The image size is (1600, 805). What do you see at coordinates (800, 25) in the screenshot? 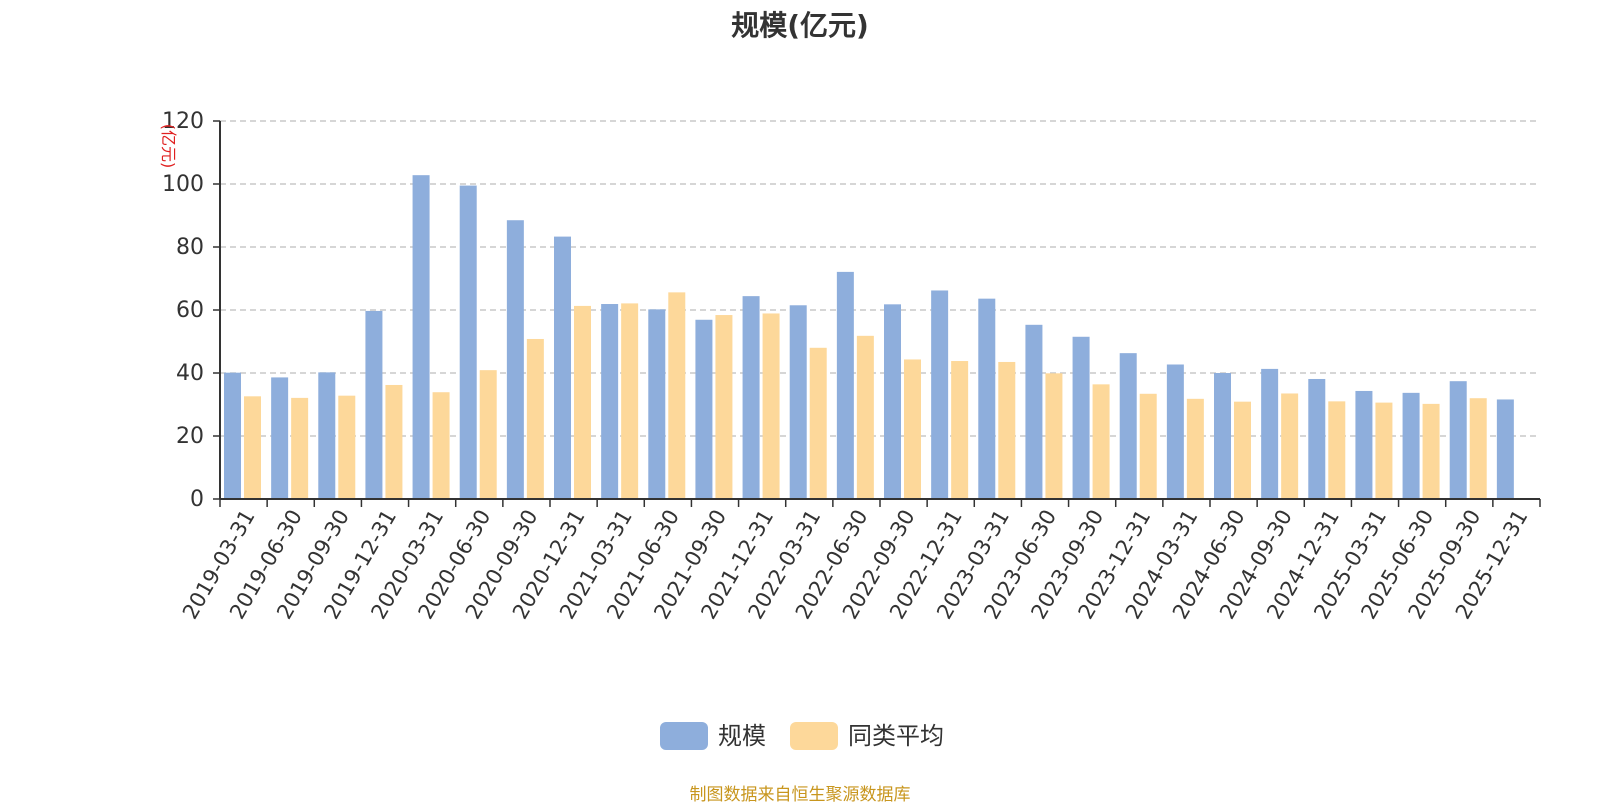
I see `chart-title: 规模(亿元)` at bounding box center [800, 25].